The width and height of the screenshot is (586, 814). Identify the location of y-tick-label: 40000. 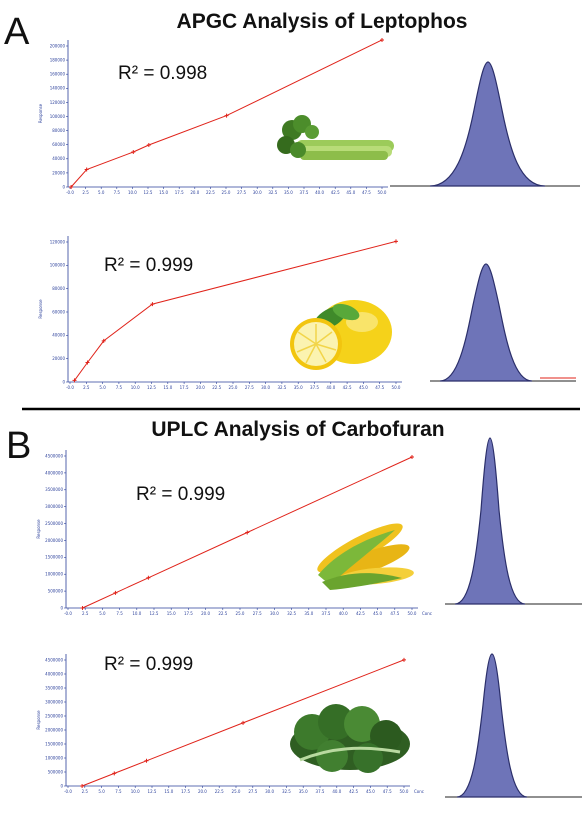
(58, 158).